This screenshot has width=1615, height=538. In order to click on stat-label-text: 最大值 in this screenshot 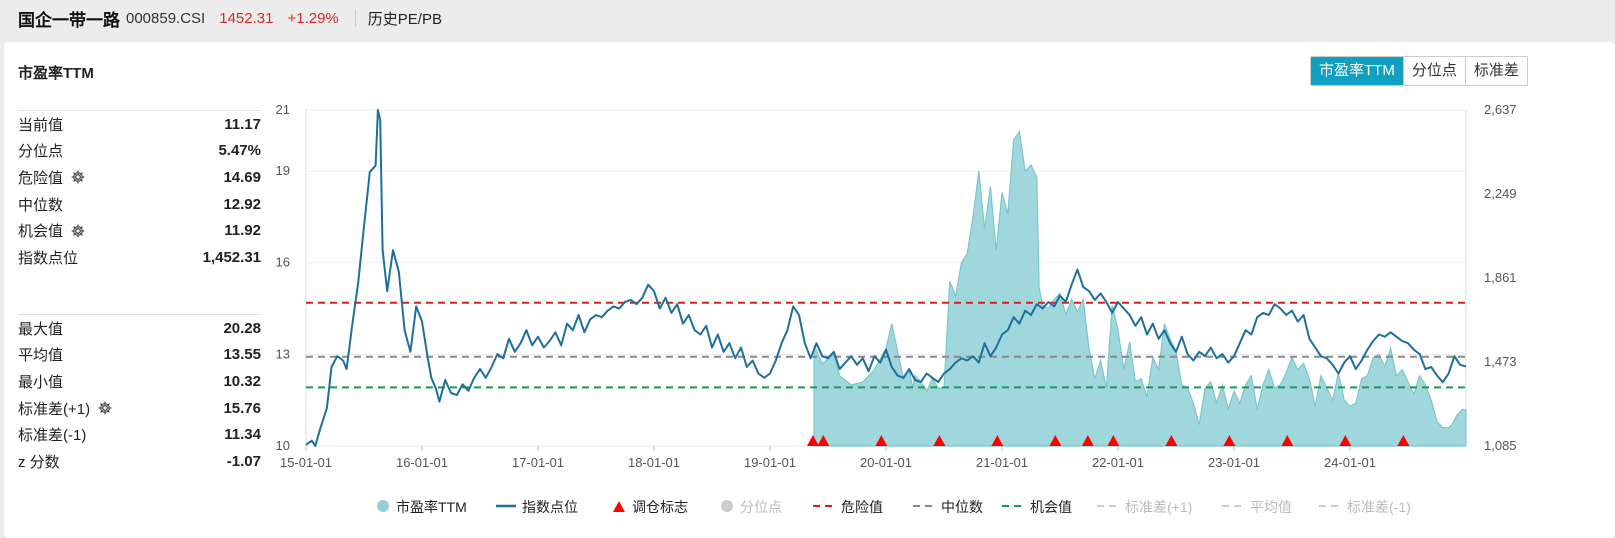, I will do `click(41, 329)`.